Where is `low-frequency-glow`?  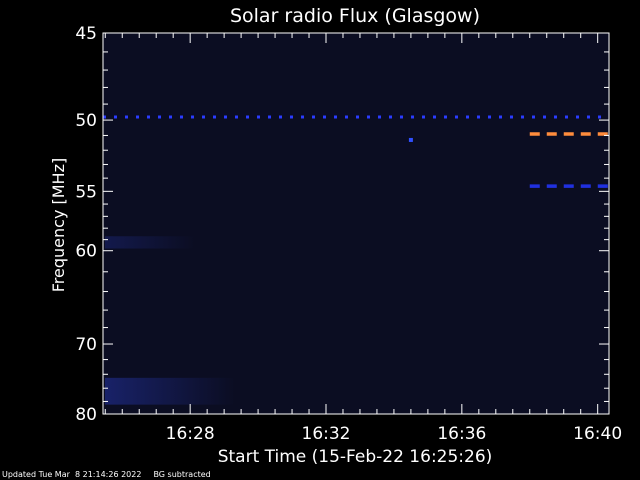
low-frequency-glow is located at coordinates (170, 391).